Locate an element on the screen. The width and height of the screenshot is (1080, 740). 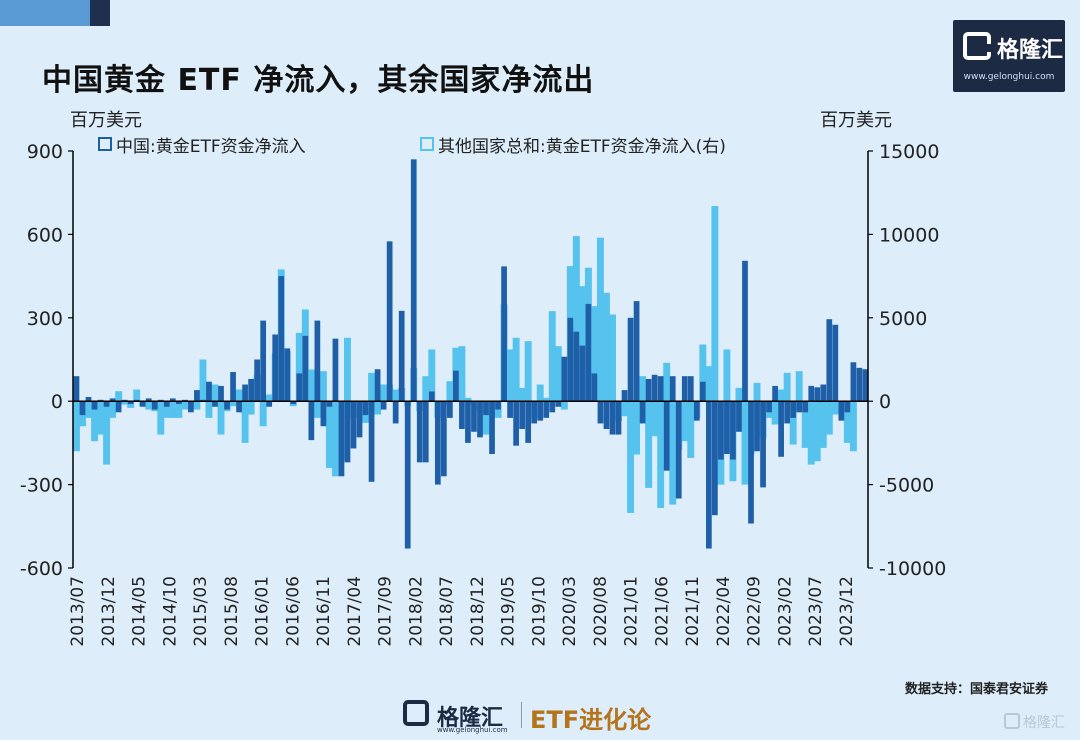
footer-logo-icon is located at coordinates (416, 713).